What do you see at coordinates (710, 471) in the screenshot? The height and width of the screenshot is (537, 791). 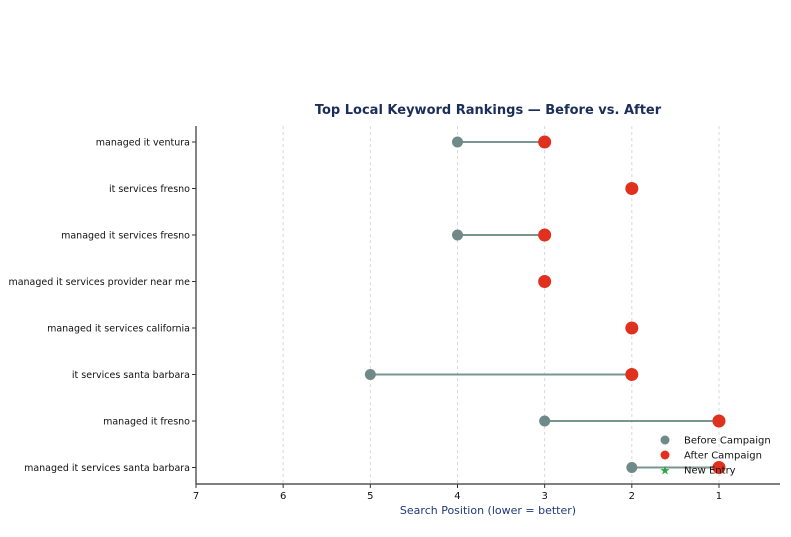 I see `legend-label: New Entry` at bounding box center [710, 471].